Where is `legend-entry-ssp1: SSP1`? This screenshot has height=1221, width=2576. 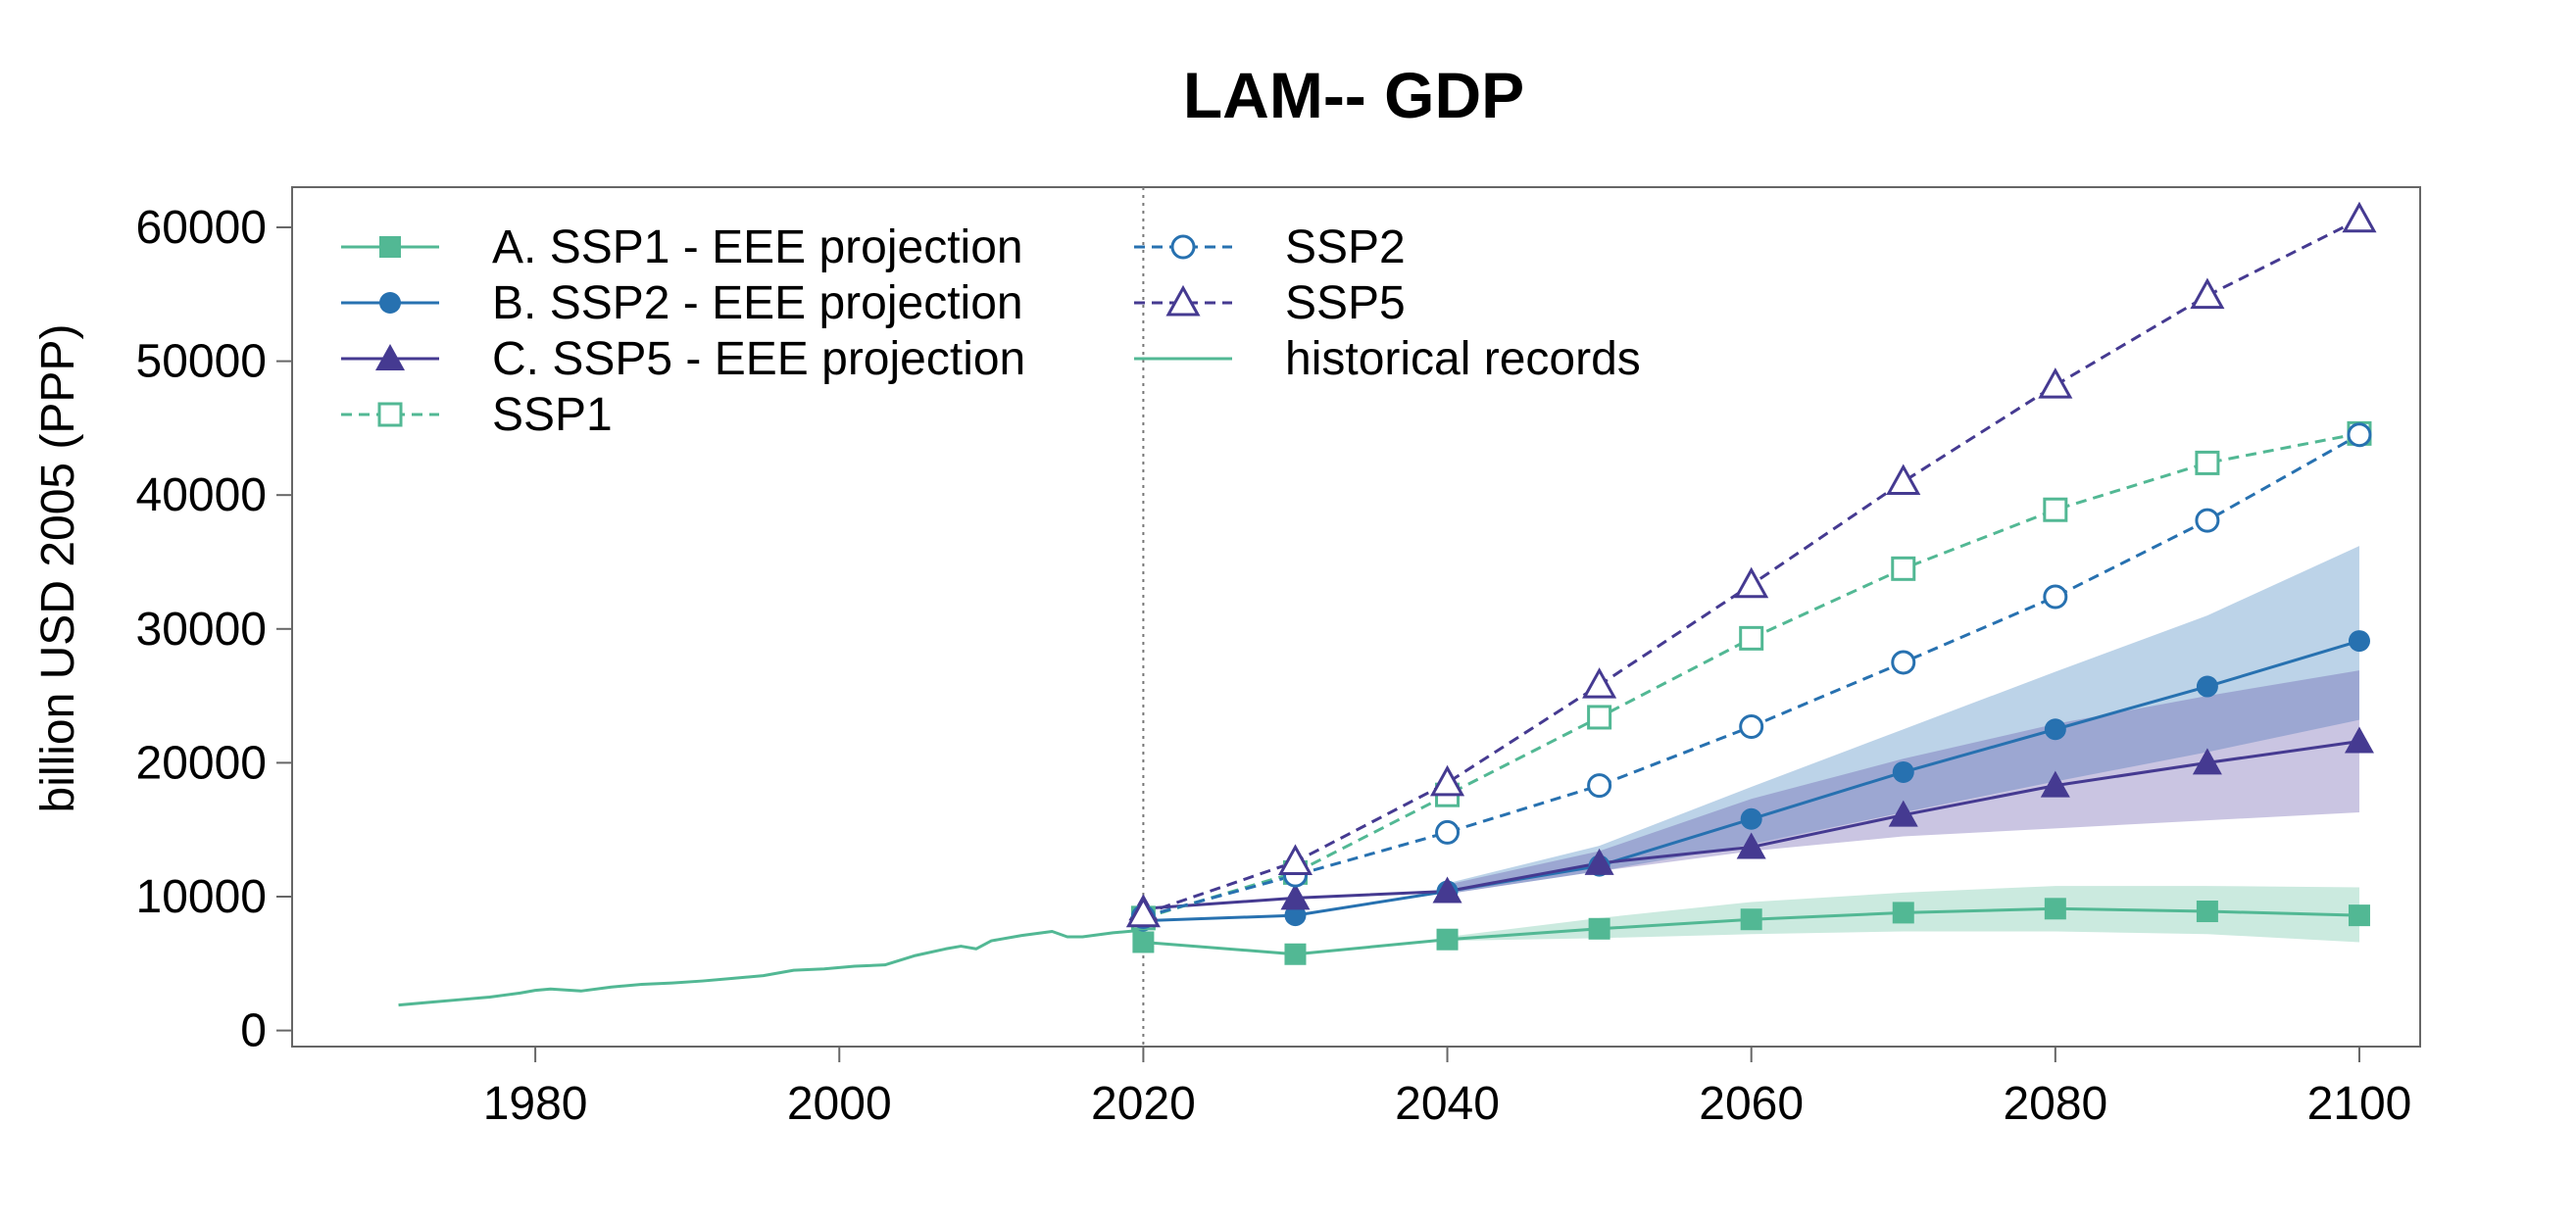
legend-entry-ssp1: SSP1 is located at coordinates (477, 415).